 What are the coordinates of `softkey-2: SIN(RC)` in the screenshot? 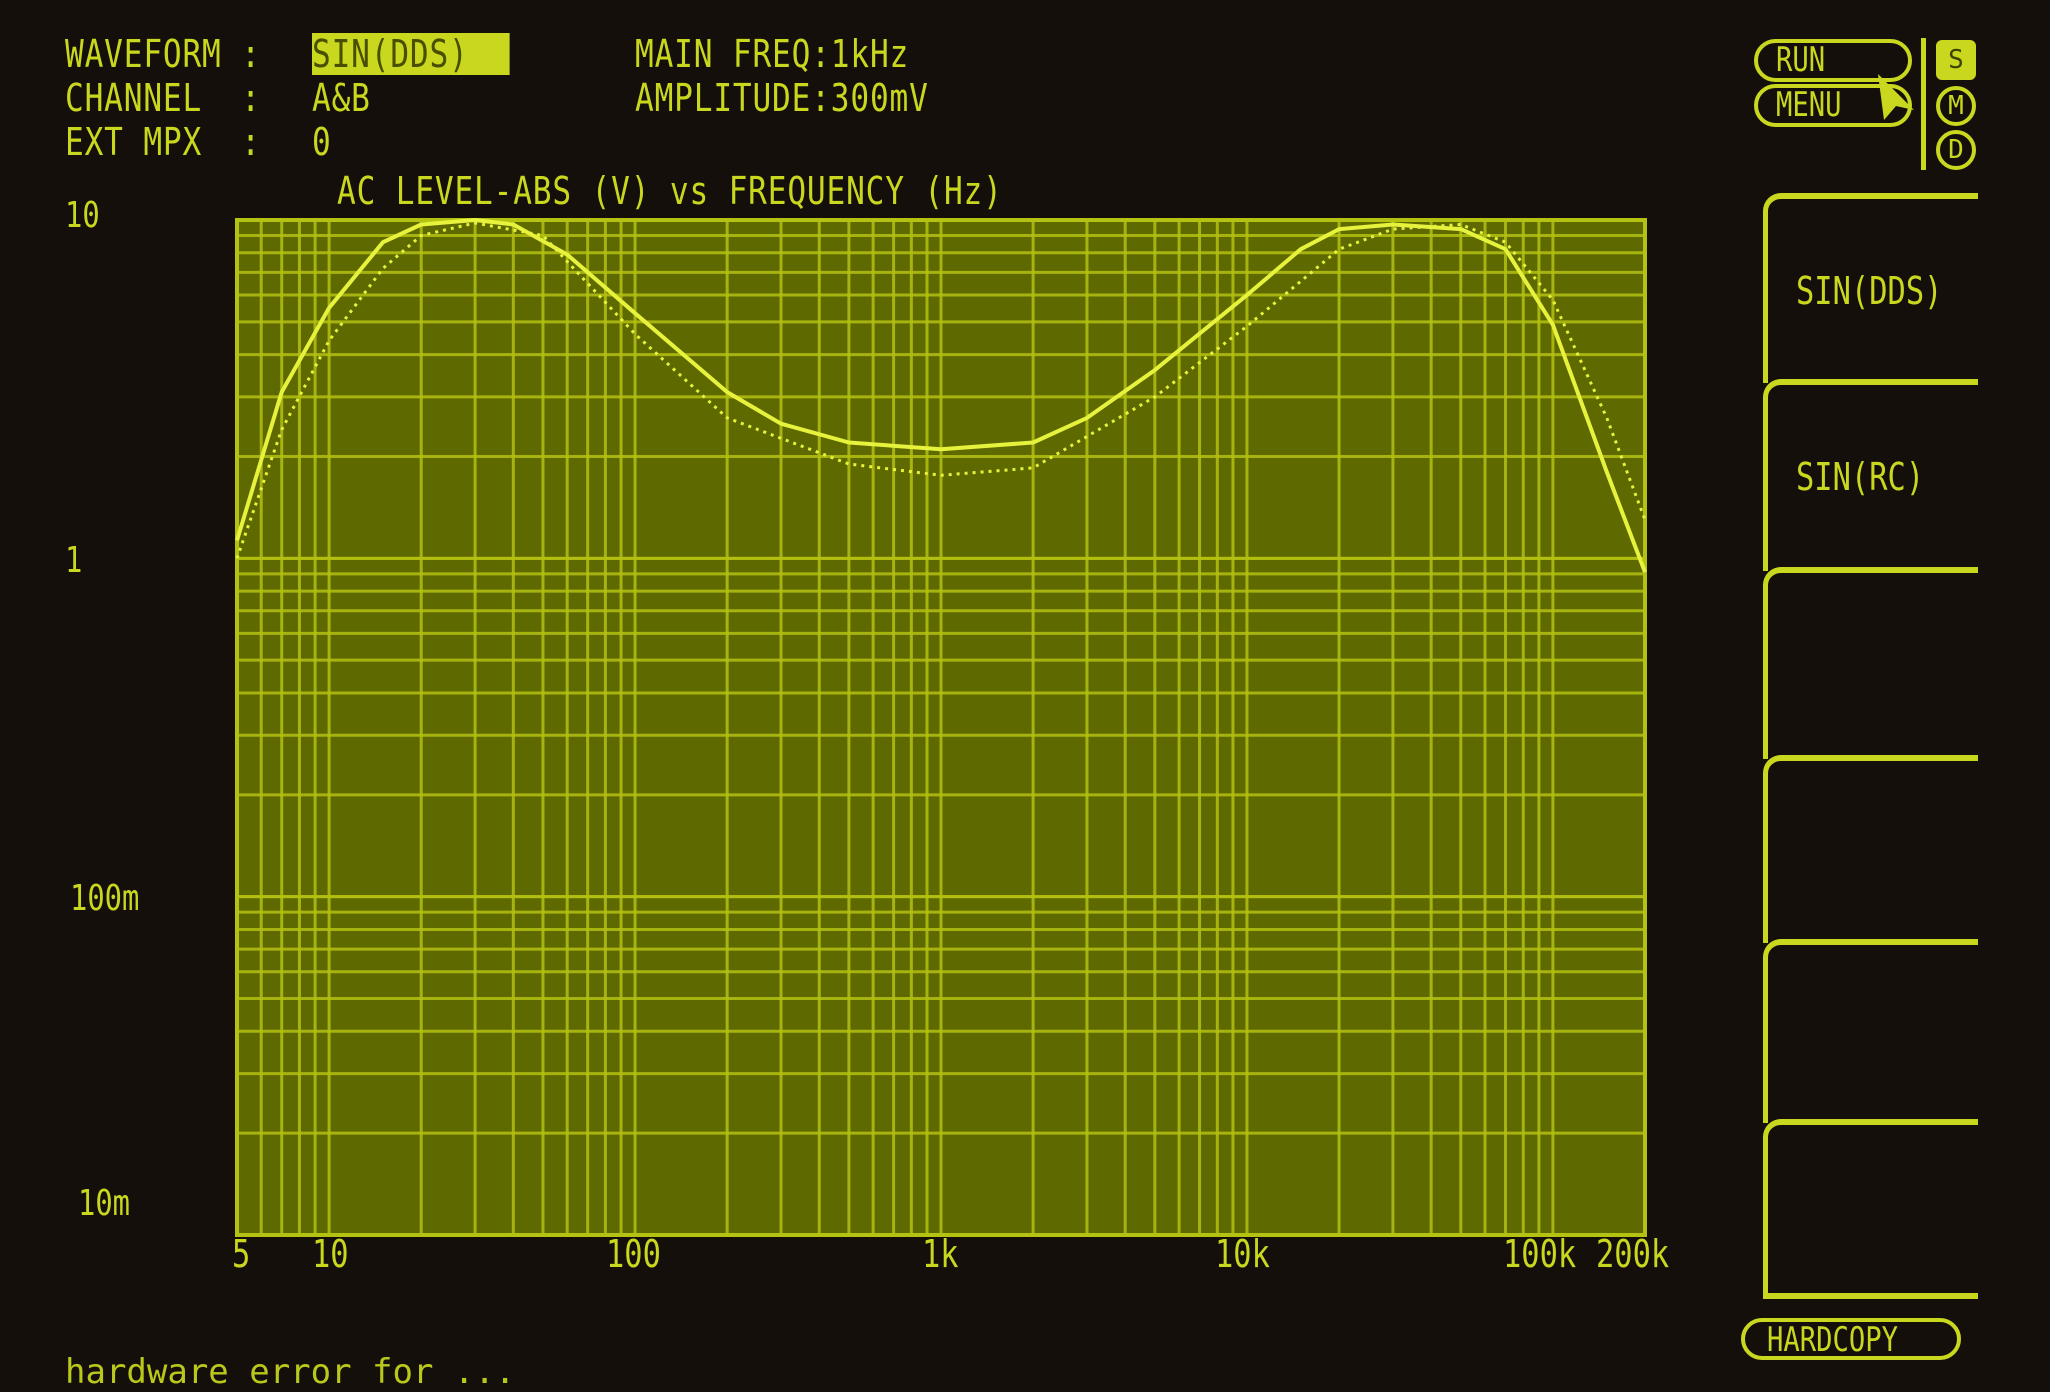 It's located at (1870, 475).